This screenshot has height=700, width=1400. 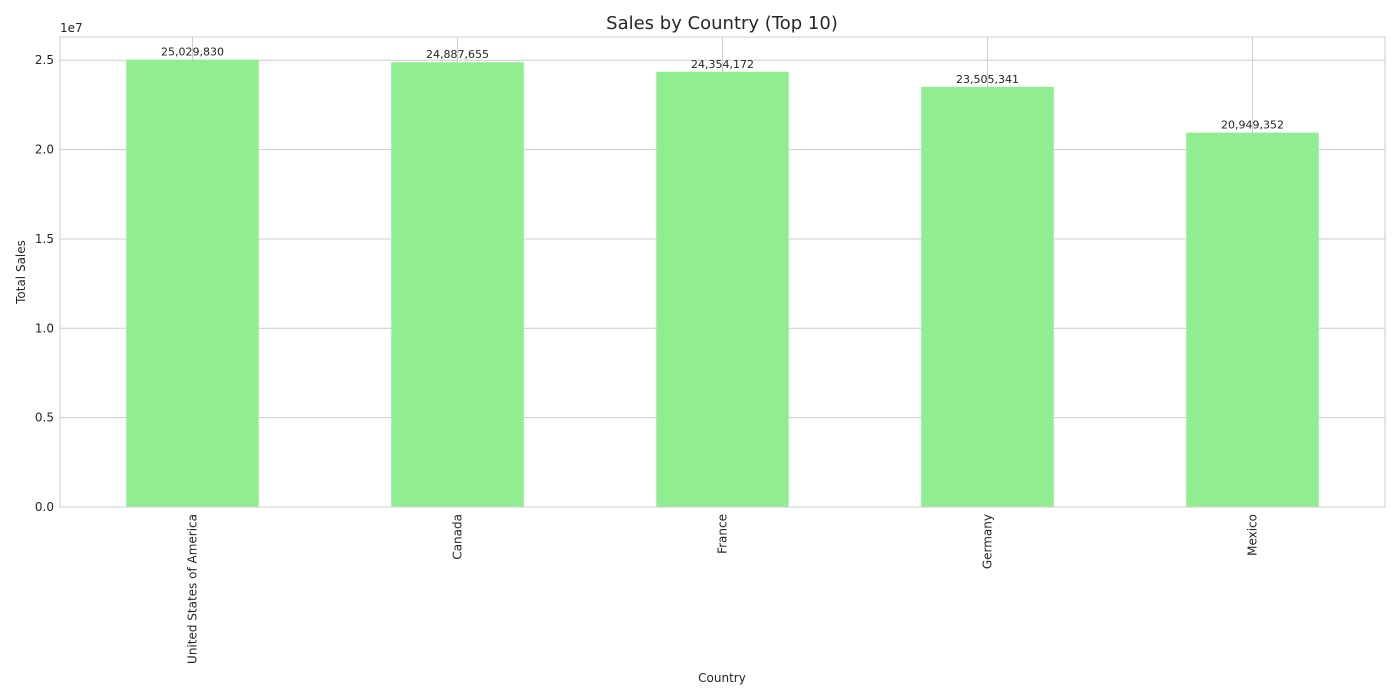 What do you see at coordinates (1253, 535) in the screenshot?
I see `x-tick-label: Mexico` at bounding box center [1253, 535].